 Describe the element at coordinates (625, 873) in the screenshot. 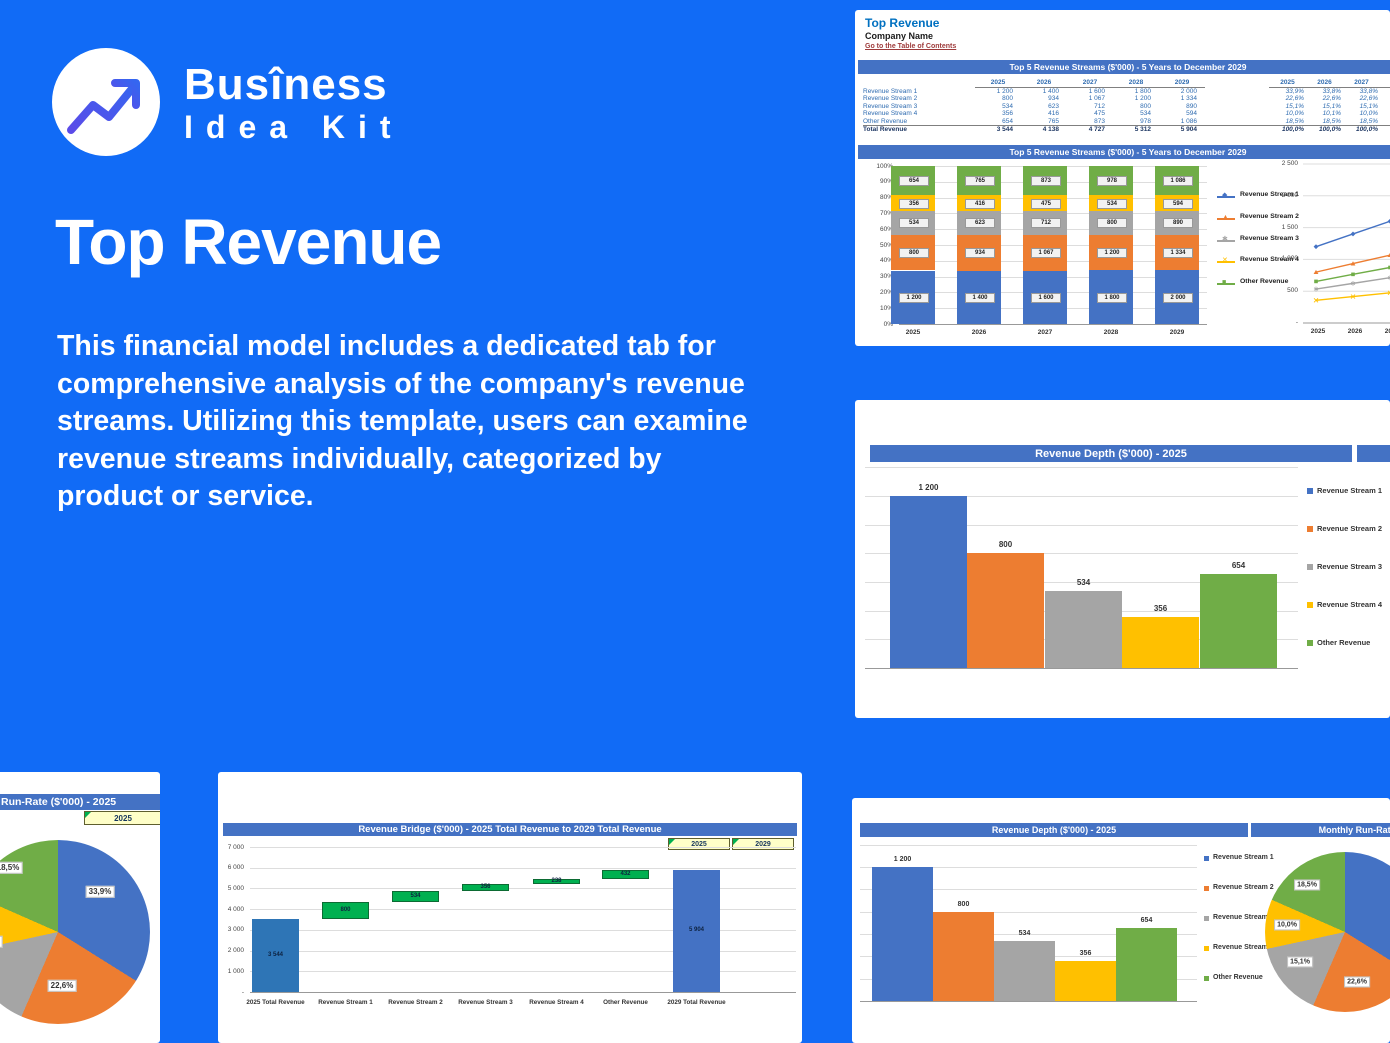

I see `bar-value-label: 432` at that location.